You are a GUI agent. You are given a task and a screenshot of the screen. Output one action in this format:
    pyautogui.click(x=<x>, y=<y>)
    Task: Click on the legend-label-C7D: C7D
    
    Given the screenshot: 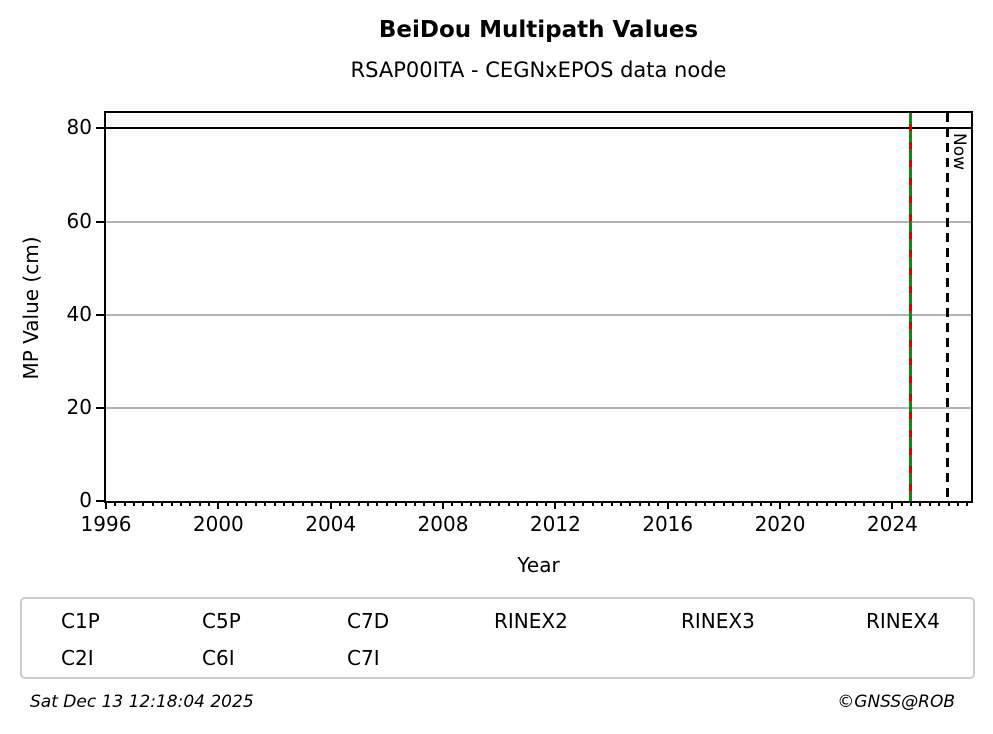 What is the action you would take?
    pyautogui.click(x=368, y=621)
    